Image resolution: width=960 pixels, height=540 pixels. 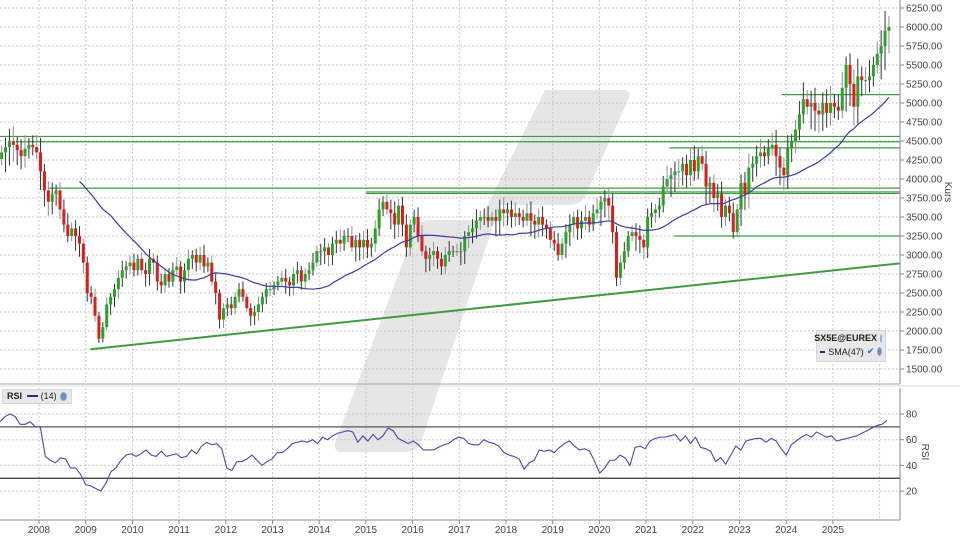 I want to click on svg-text: 2023, so click(x=739, y=530).